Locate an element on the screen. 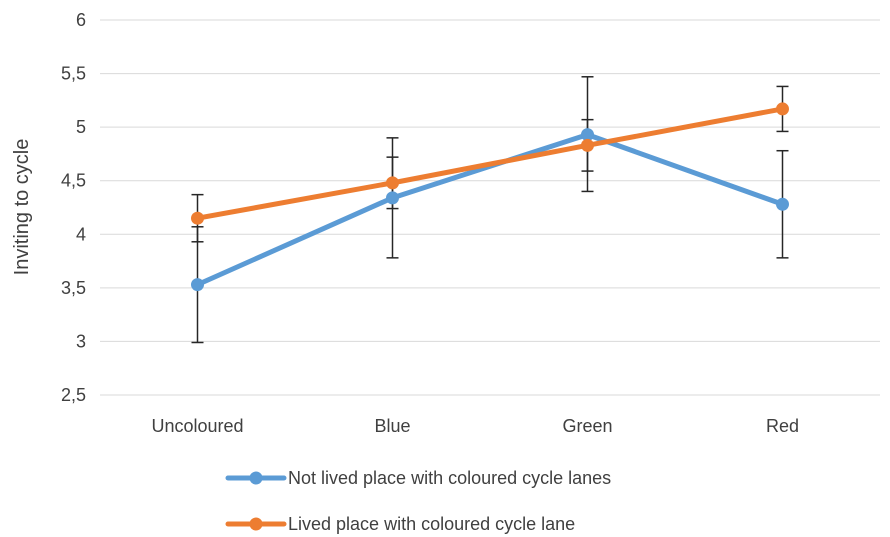 Image resolution: width=890 pixels, height=537 pixels. y-tick-label: 5 is located at coordinates (81, 127).